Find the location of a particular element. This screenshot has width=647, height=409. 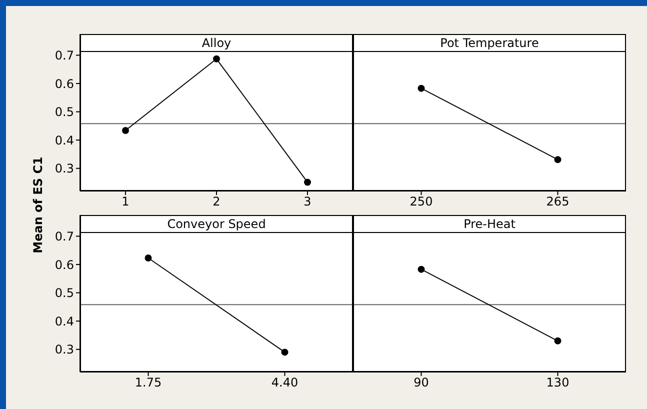

x-tick-label: 250 is located at coordinates (421, 201).